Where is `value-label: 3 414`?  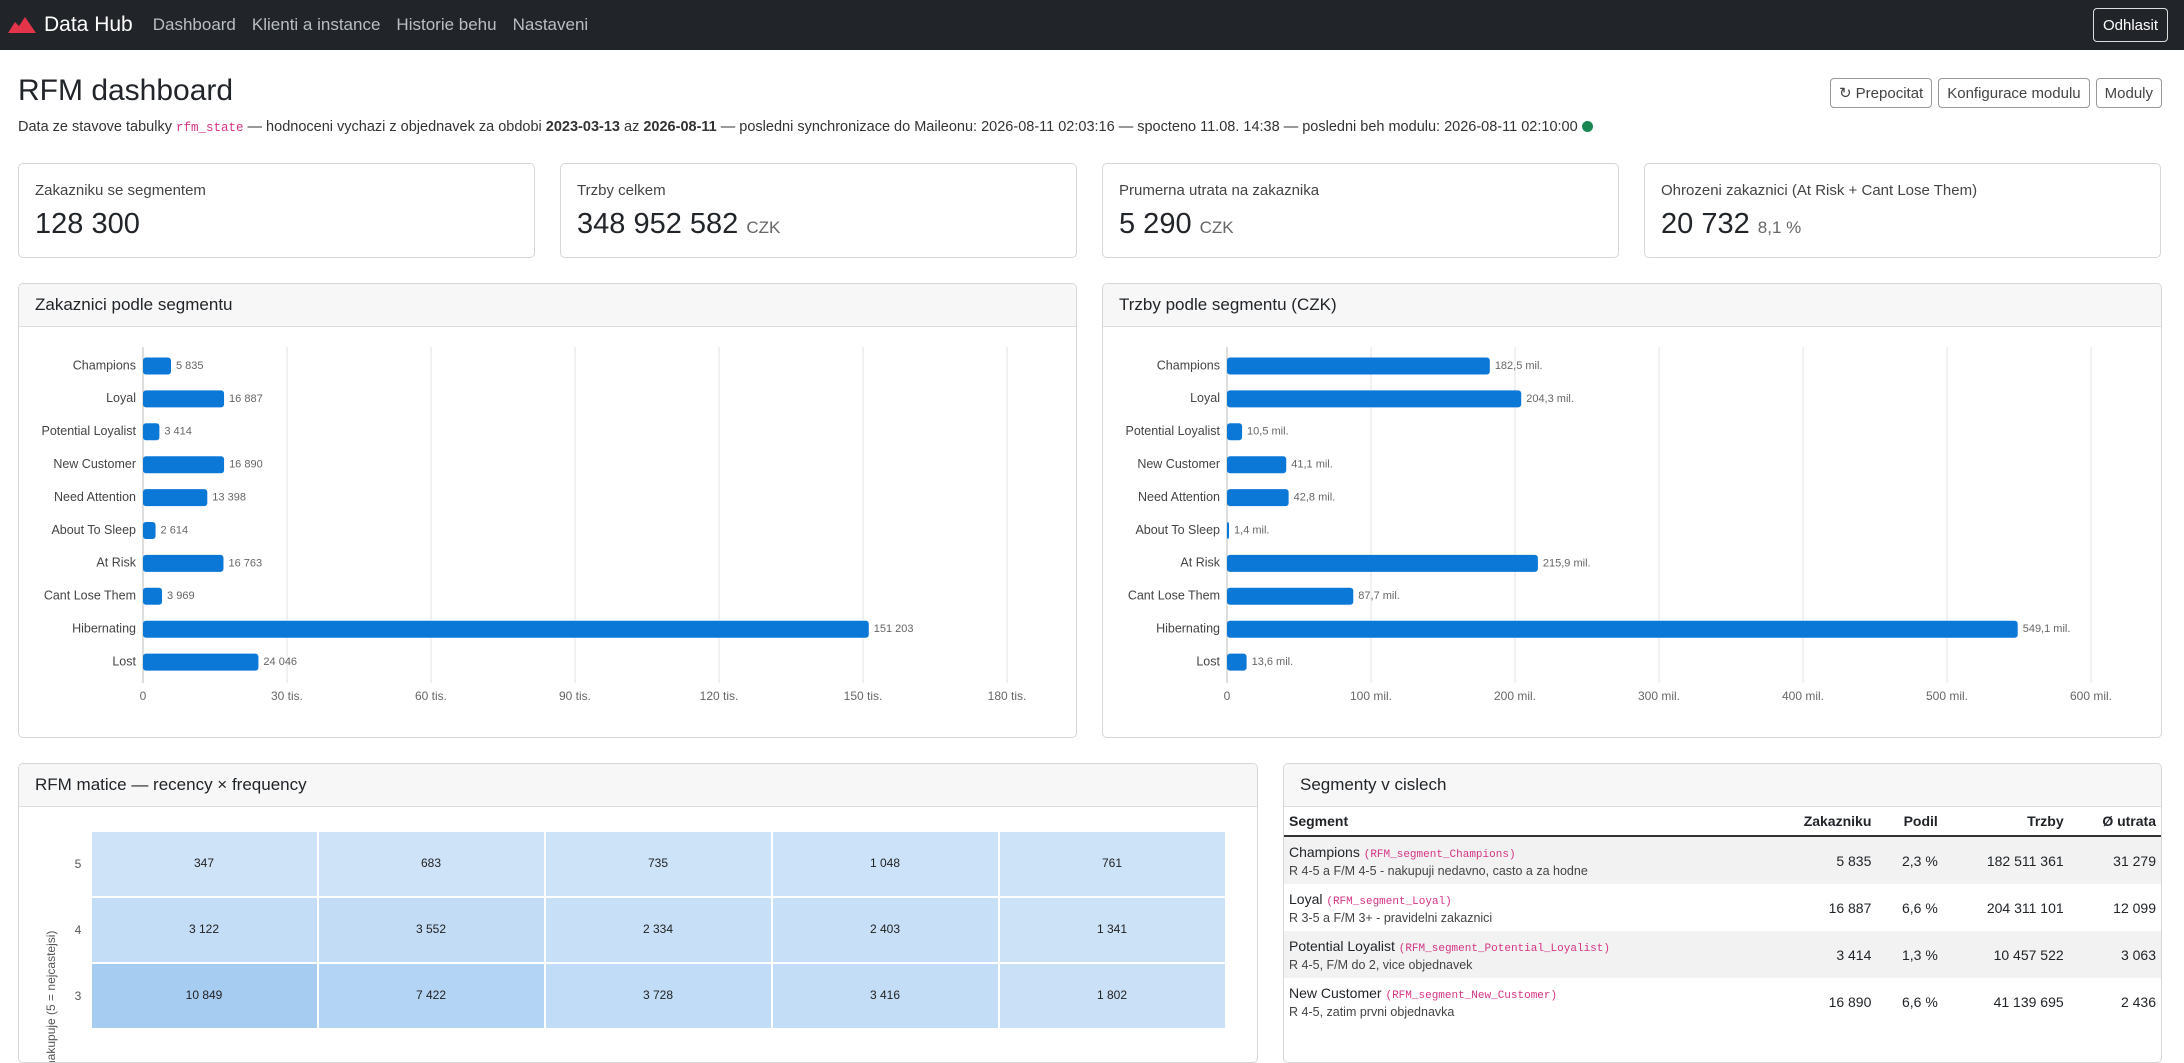 value-label: 3 414 is located at coordinates (178, 432).